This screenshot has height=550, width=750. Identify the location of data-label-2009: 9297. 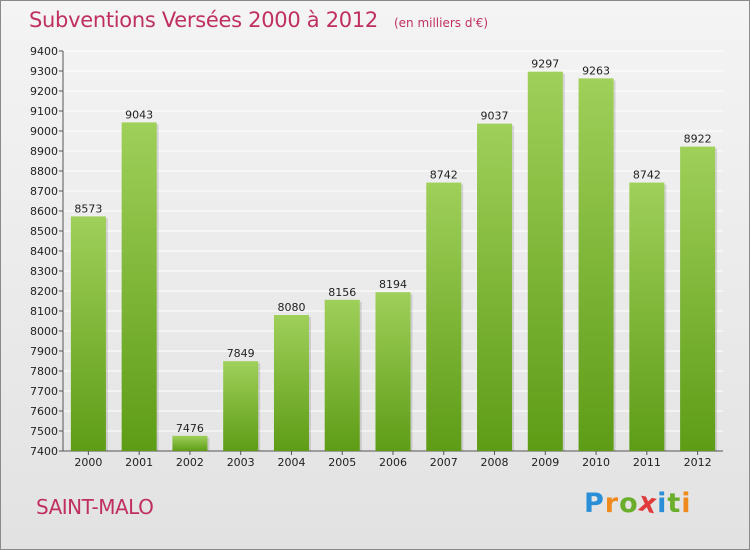
(545, 64).